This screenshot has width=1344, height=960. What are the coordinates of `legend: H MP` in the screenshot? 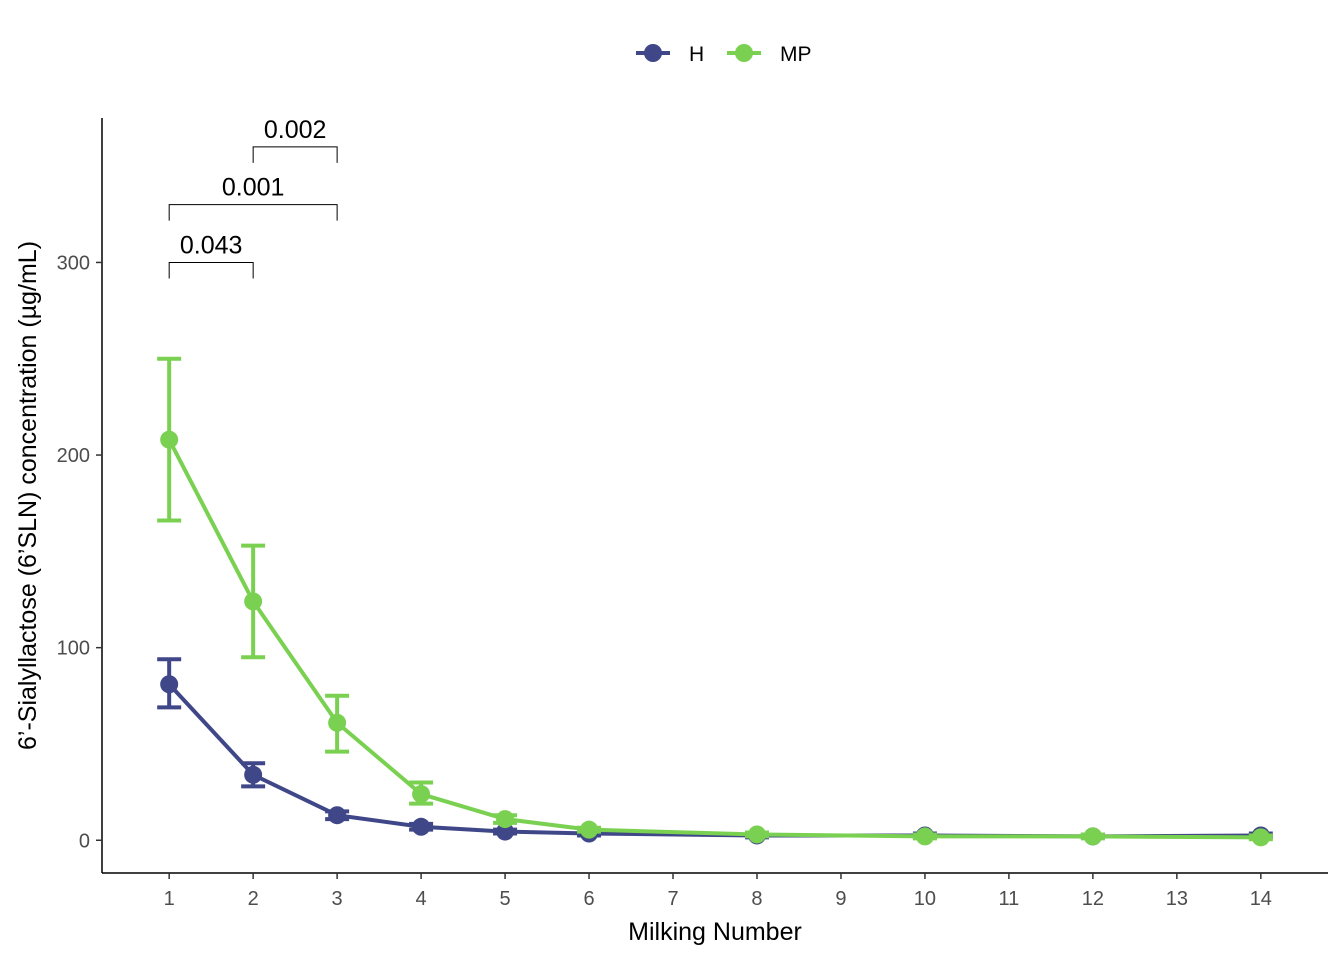 It's located at (724, 54).